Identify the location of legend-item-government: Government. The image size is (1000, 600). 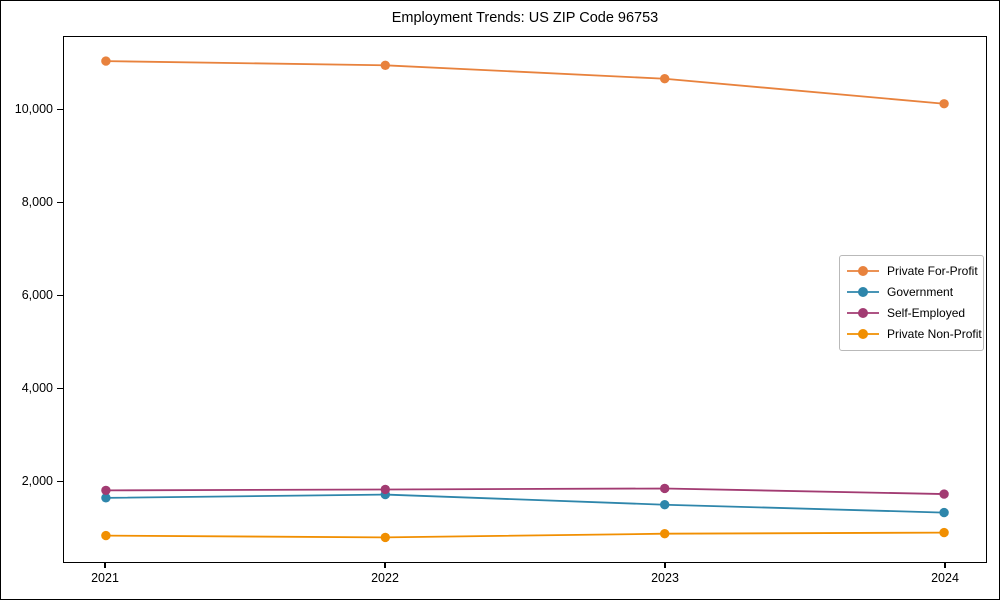
(911, 291).